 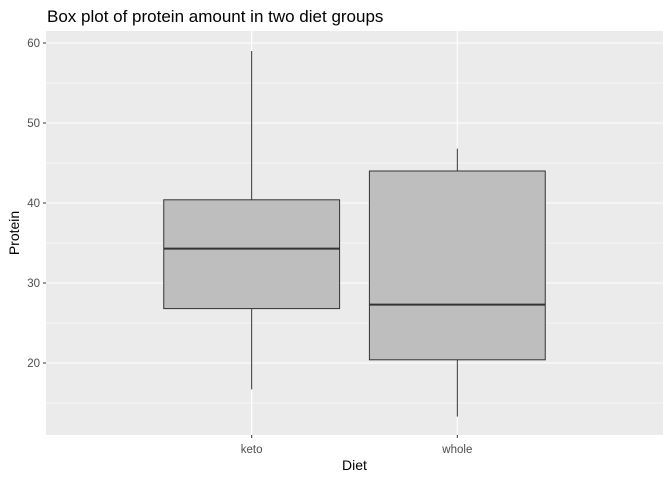 I want to click on box-whole, so click(x=457, y=282).